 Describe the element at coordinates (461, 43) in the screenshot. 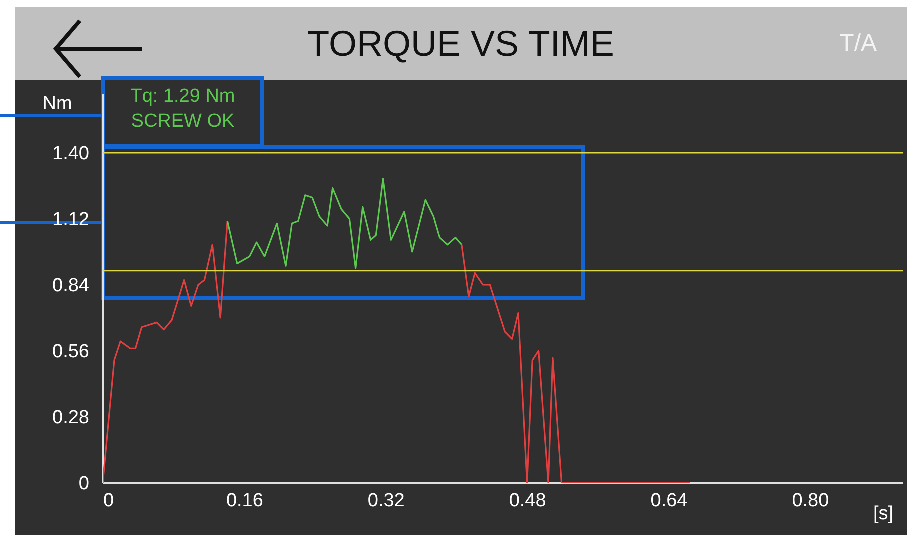

I see `chart-title: TORQUE VS TIME` at that location.